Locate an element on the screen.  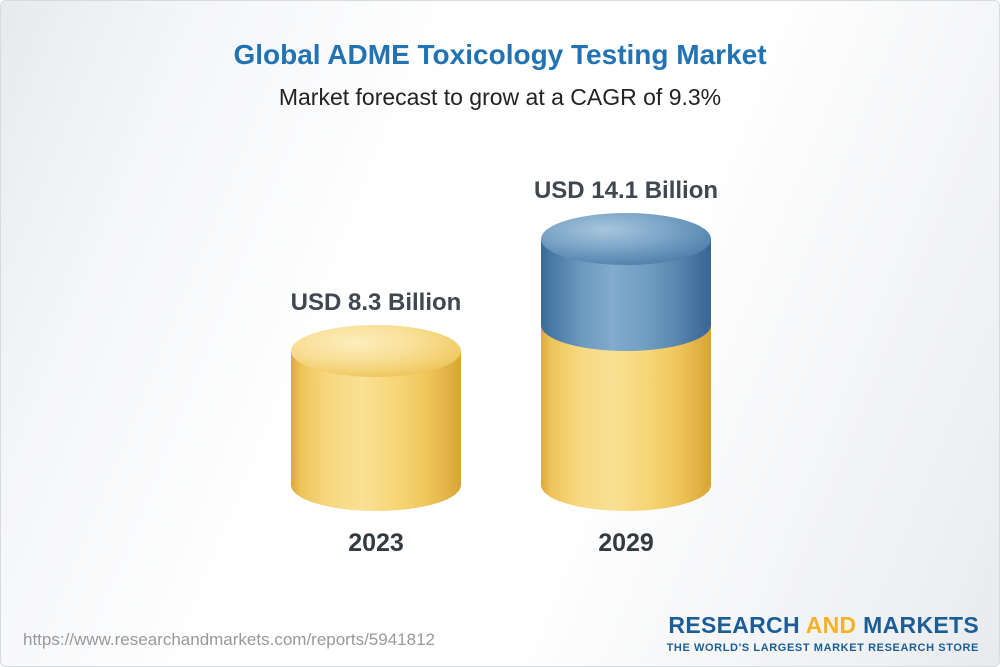
x-axis-label-2023: 2023 is located at coordinates (376, 543).